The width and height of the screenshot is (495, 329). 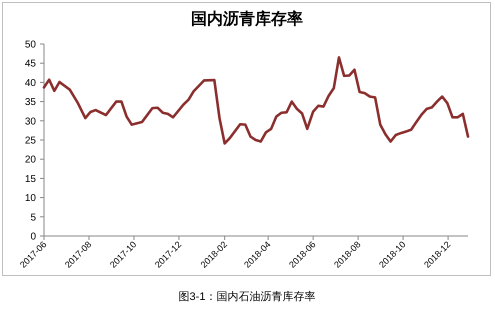 What do you see at coordinates (33, 218) in the screenshot?
I see `y-tick-label: 5` at bounding box center [33, 218].